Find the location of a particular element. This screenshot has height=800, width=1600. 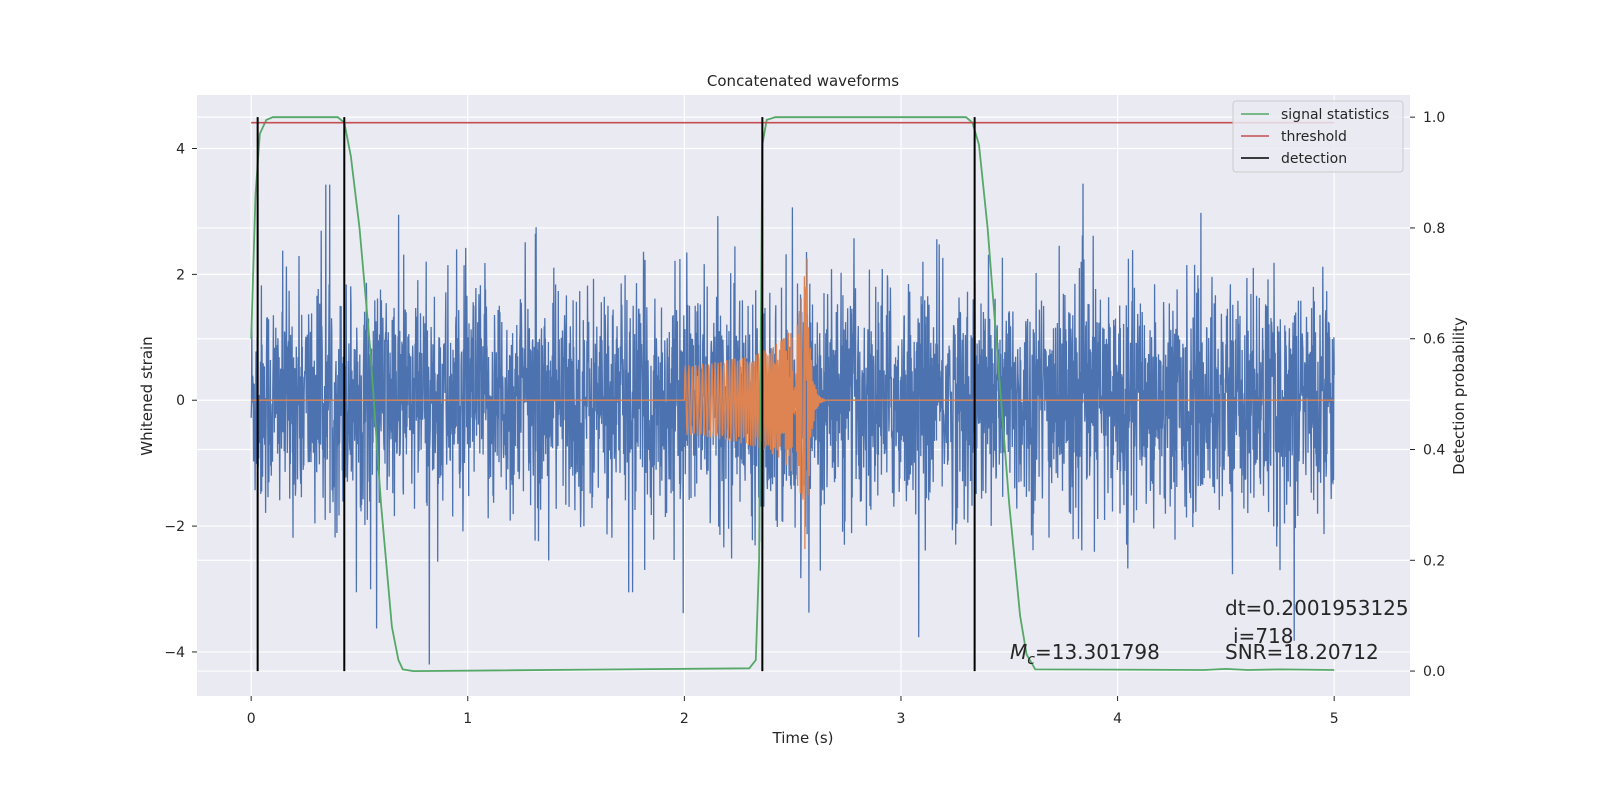

y-tick-label: 2 is located at coordinates (180, 275).